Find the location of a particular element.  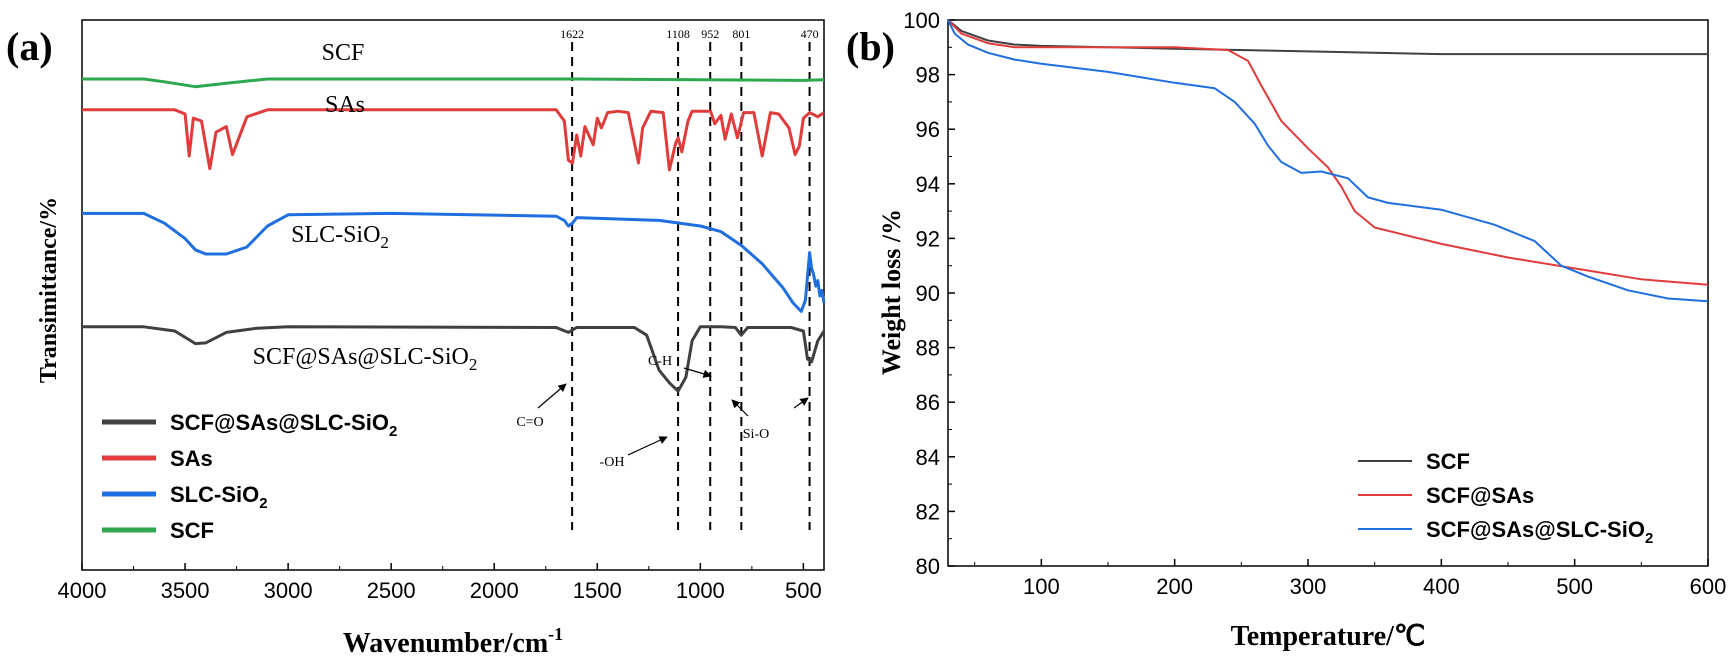

ftir-x-tick-label-1500: 1500 is located at coordinates (597, 590).